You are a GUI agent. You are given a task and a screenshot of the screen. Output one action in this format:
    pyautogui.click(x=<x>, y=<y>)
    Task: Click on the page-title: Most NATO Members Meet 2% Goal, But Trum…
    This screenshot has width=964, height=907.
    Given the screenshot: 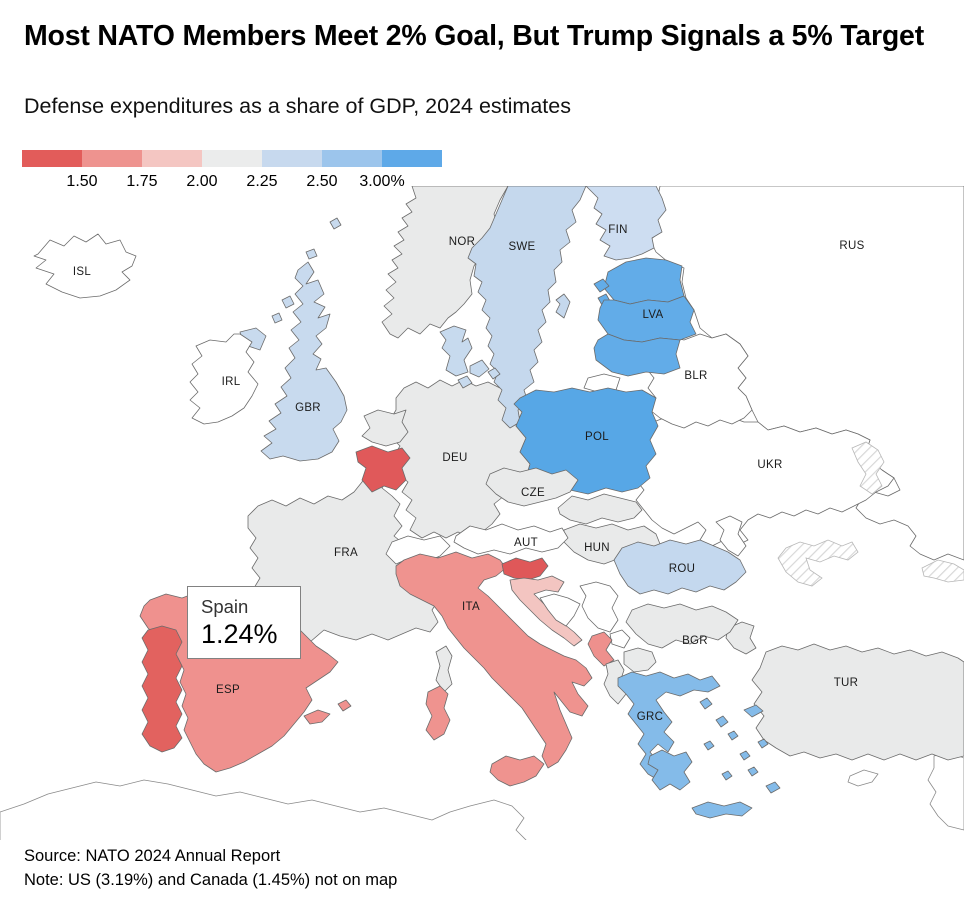 What is the action you would take?
    pyautogui.click(x=474, y=36)
    